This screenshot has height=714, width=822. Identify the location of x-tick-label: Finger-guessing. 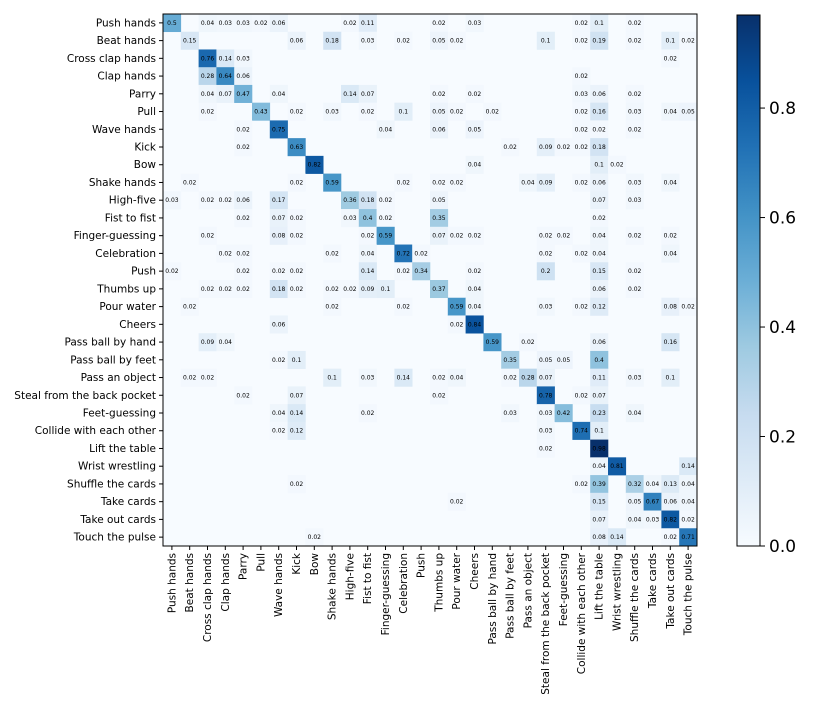
(386, 594).